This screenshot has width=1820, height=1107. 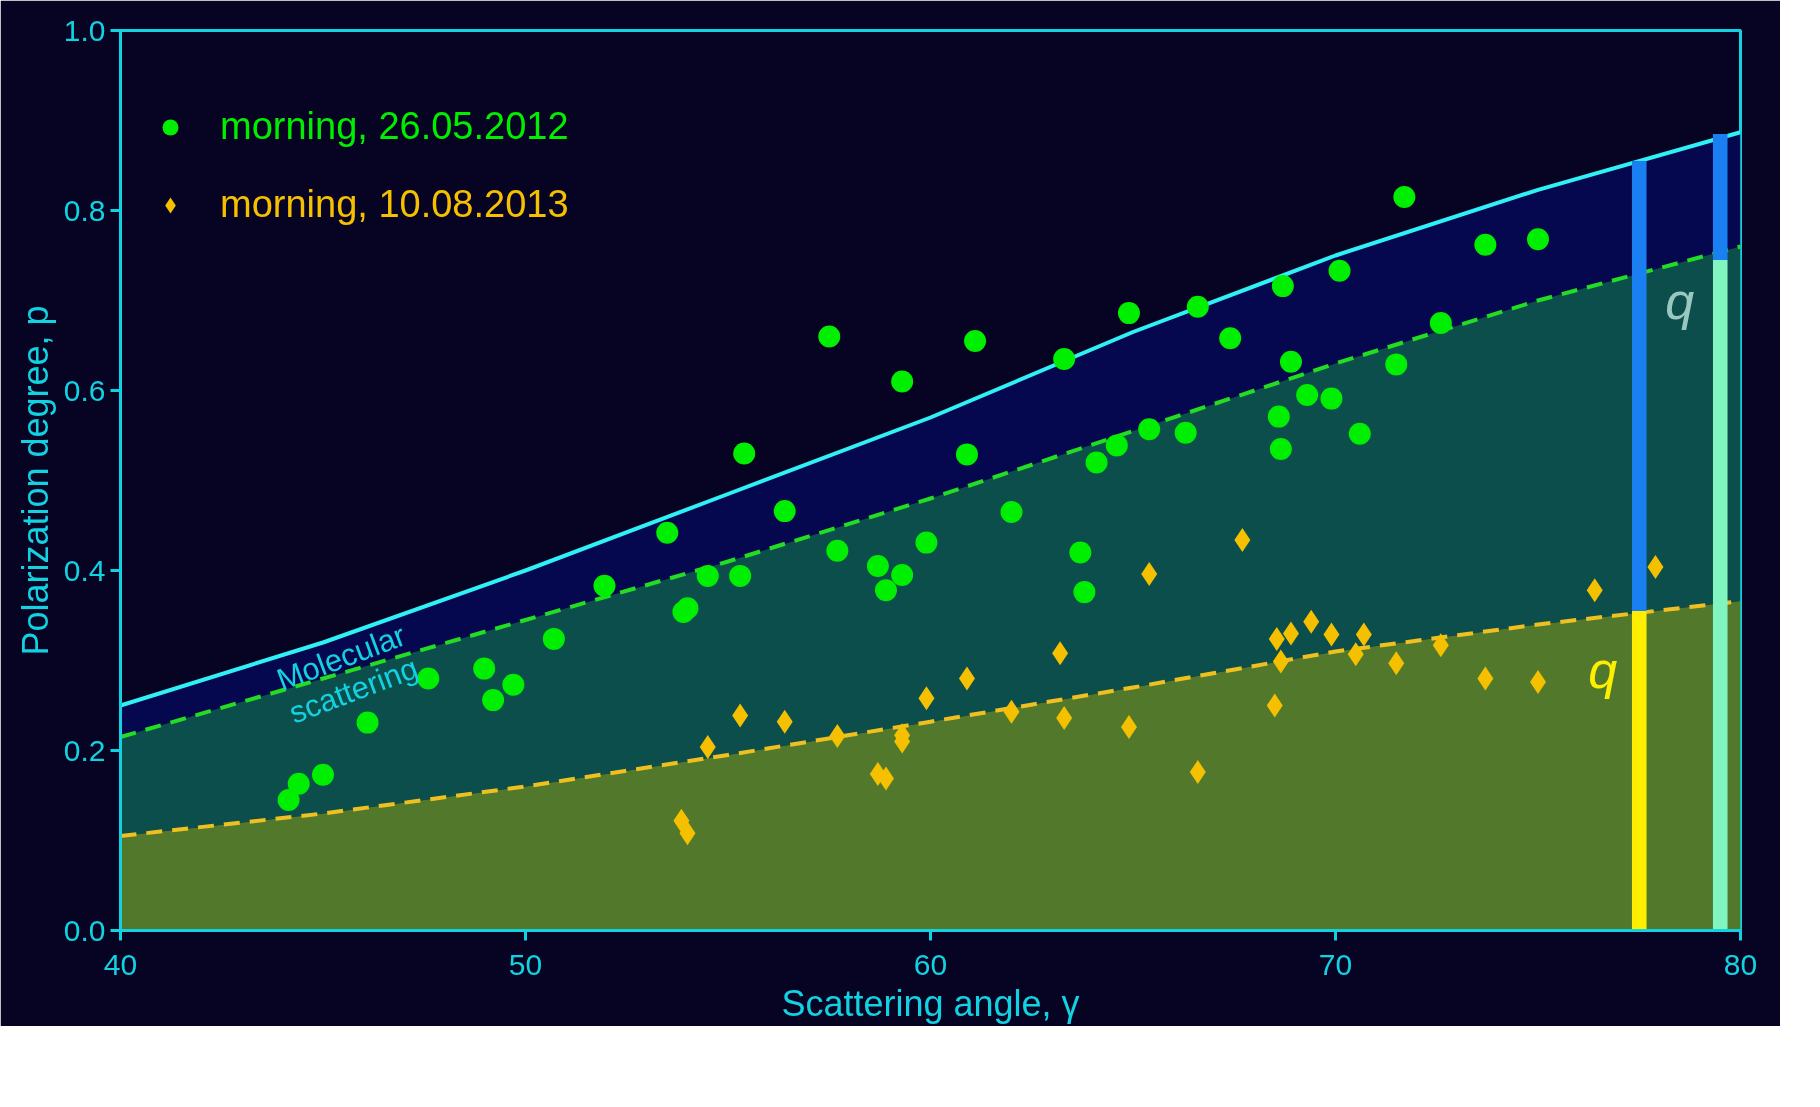 What do you see at coordinates (1335, 964) in the screenshot?
I see `x-tick-label: 70` at bounding box center [1335, 964].